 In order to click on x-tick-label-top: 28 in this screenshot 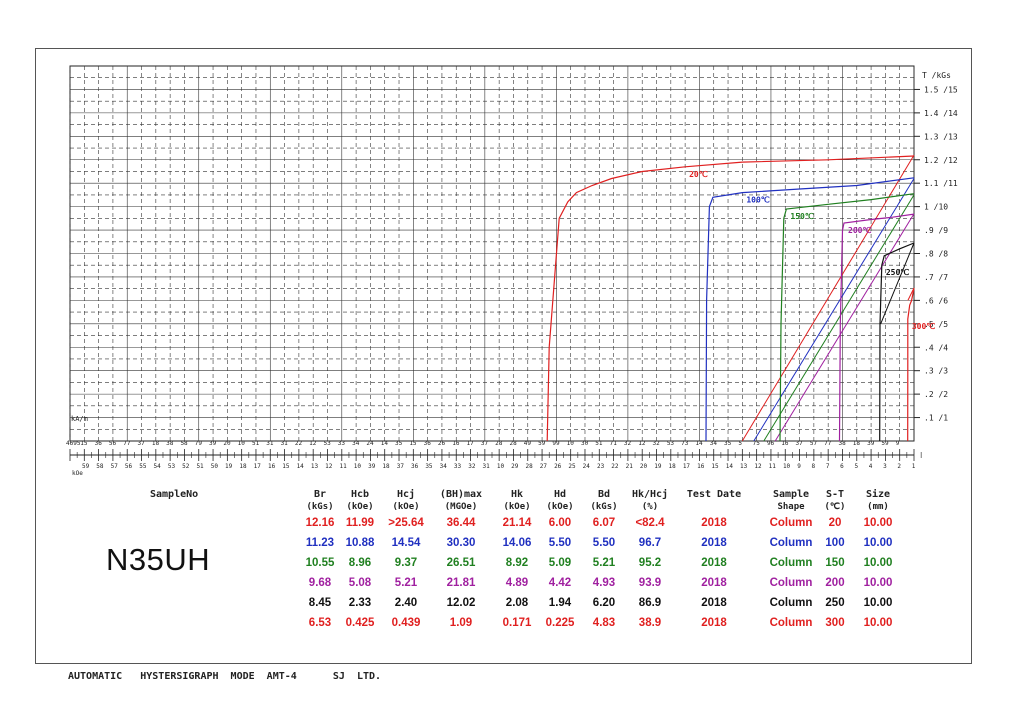, I will do `click(513, 443)`.